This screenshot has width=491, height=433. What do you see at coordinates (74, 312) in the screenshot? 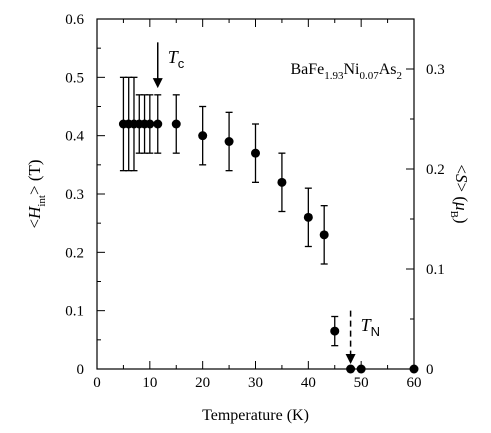
I see `y-tick-label: 0.1` at bounding box center [74, 312].